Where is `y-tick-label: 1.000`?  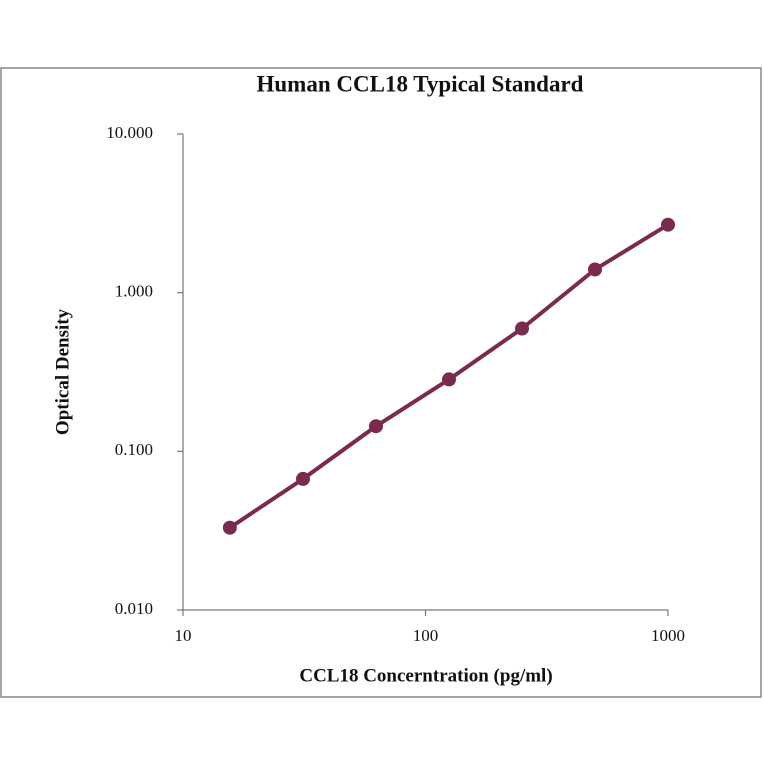 y-tick-label: 1.000 is located at coordinates (134, 291).